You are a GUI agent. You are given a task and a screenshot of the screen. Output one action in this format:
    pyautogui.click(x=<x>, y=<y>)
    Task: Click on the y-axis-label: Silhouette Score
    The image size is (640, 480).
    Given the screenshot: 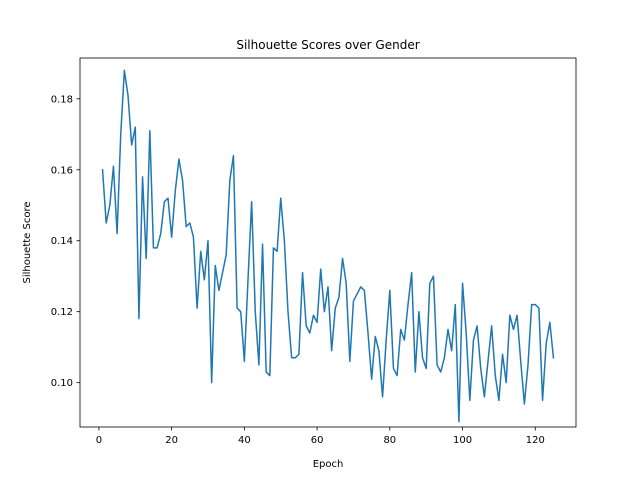 What is the action you would take?
    pyautogui.click(x=27, y=242)
    